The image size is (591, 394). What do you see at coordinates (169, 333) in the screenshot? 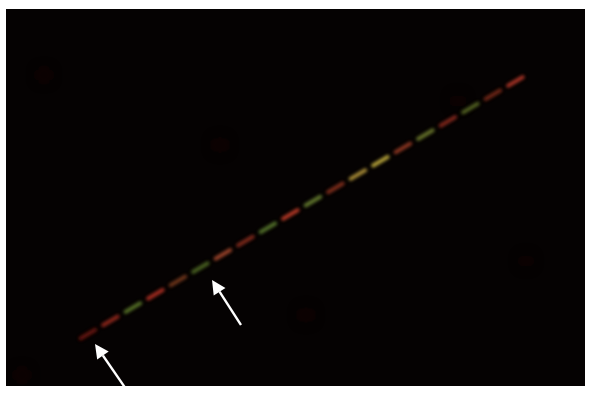
I see `annotation-arrows` at bounding box center [169, 333].